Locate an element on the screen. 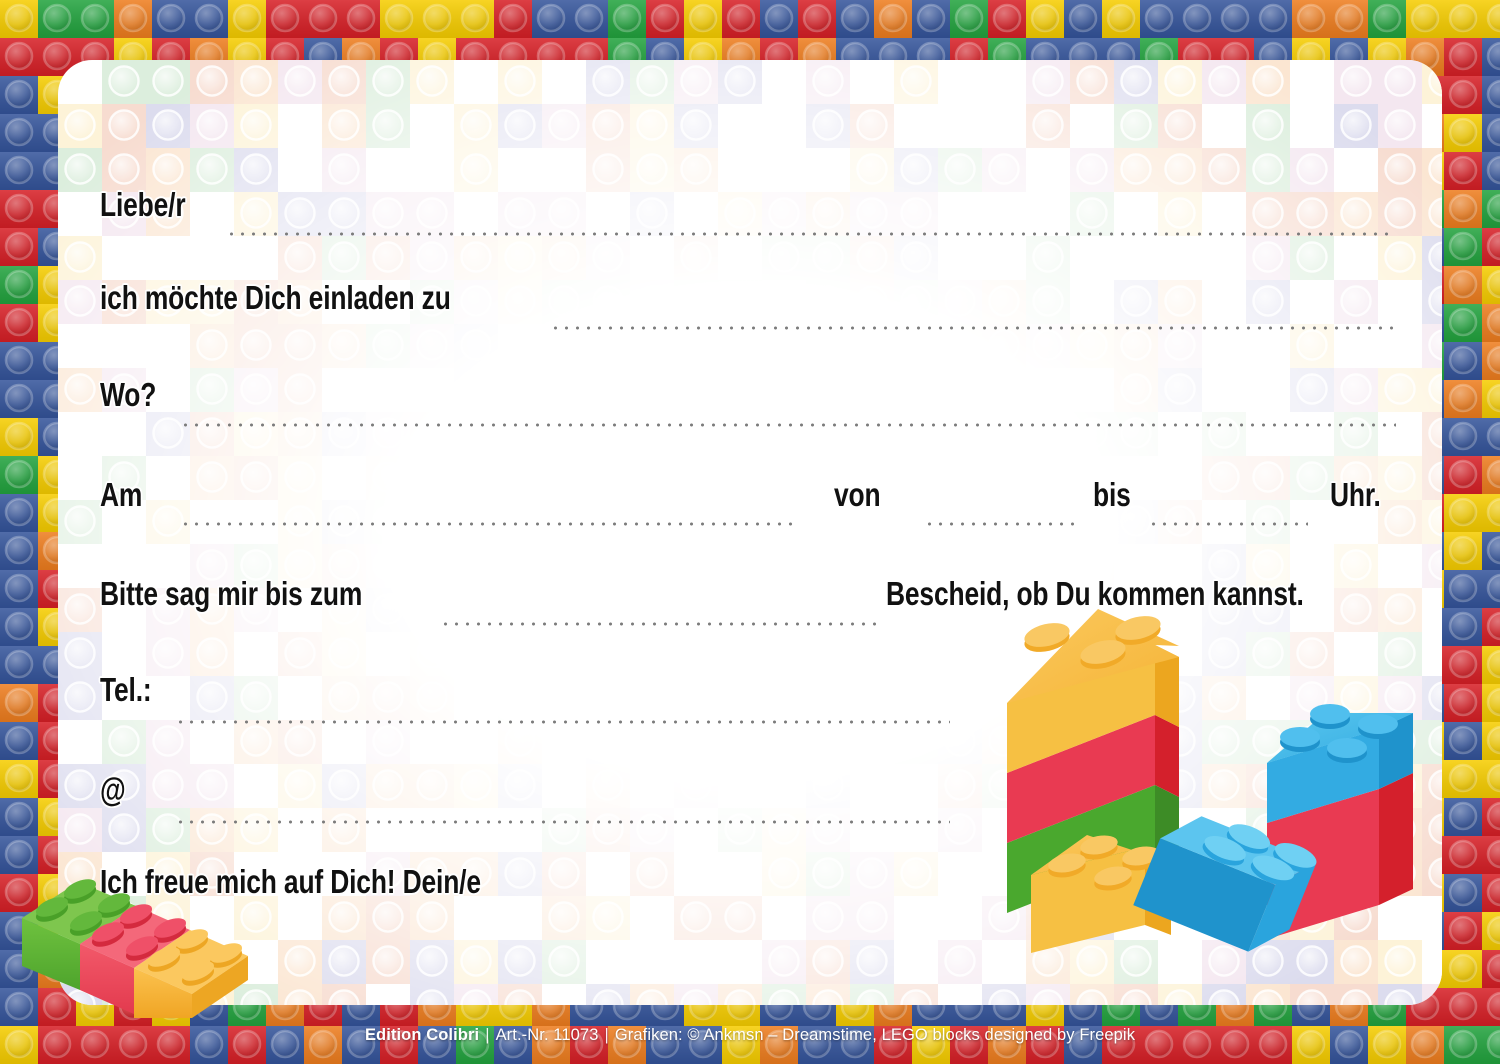  field-greeting-label: Liebe/r is located at coordinates (143, 204).